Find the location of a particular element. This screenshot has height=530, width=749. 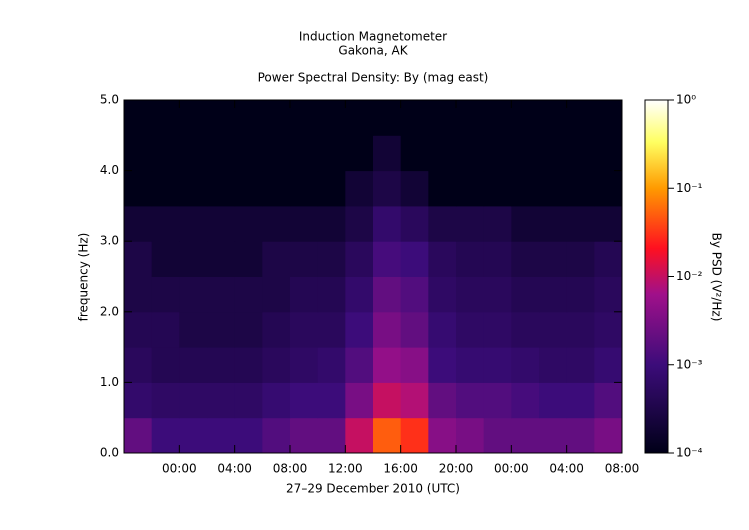

x-tick-label: 00:00 is located at coordinates (511, 469).